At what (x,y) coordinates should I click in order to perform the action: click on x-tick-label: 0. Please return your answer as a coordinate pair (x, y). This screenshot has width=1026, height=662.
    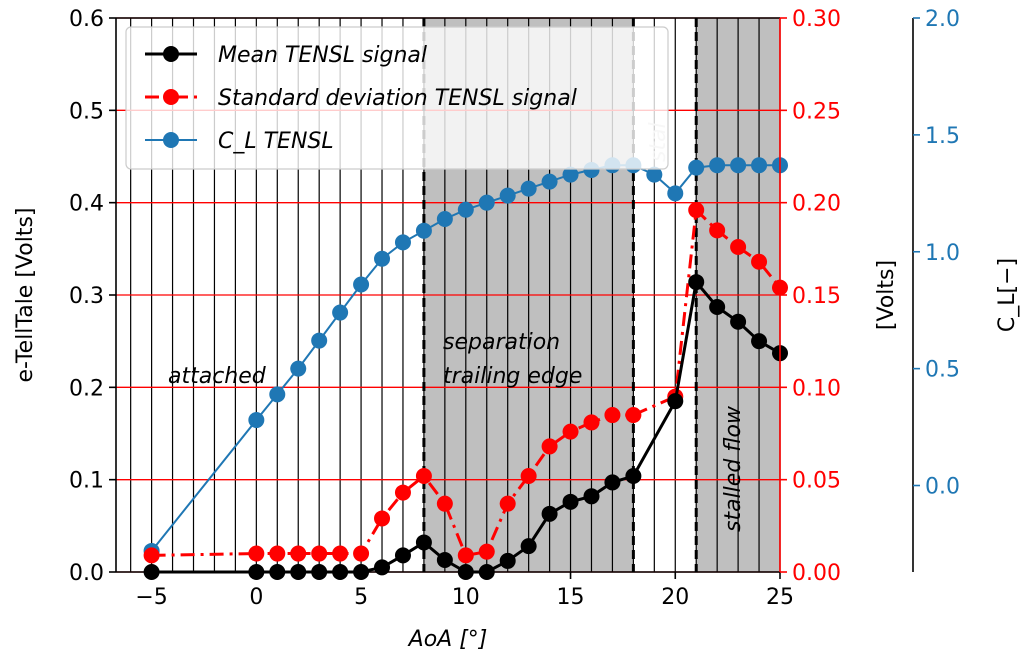
    Looking at the image, I should click on (256, 597).